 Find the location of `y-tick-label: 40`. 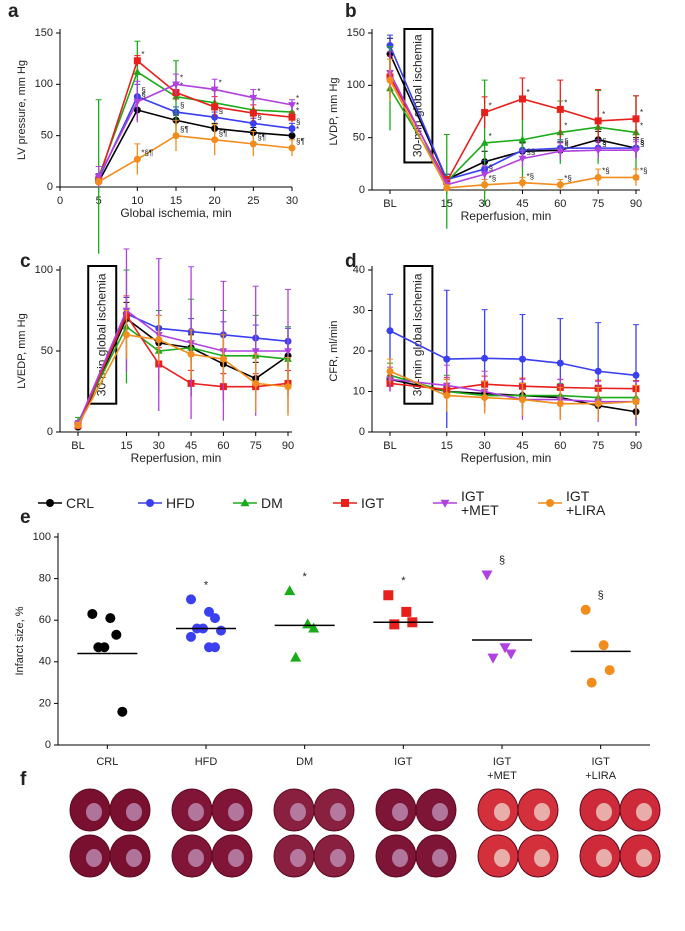

y-tick-label: 40 is located at coordinates (45, 662).